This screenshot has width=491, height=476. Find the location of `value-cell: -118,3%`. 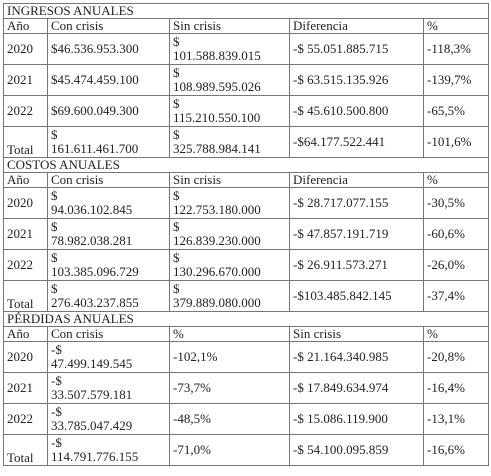

value-cell: -118,3% is located at coordinates (456, 49).